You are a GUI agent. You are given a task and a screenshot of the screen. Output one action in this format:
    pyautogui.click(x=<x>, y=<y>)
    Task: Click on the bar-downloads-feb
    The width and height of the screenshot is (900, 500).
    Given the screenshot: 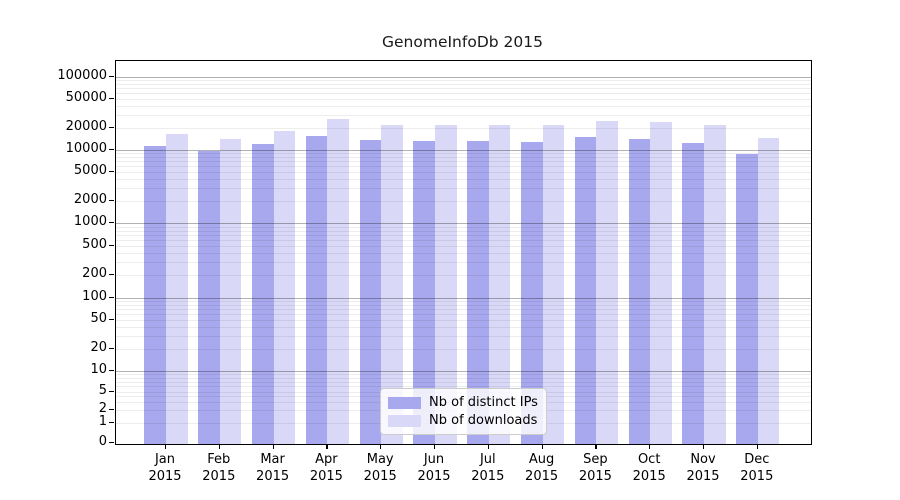 What is the action you would take?
    pyautogui.click(x=230, y=291)
    